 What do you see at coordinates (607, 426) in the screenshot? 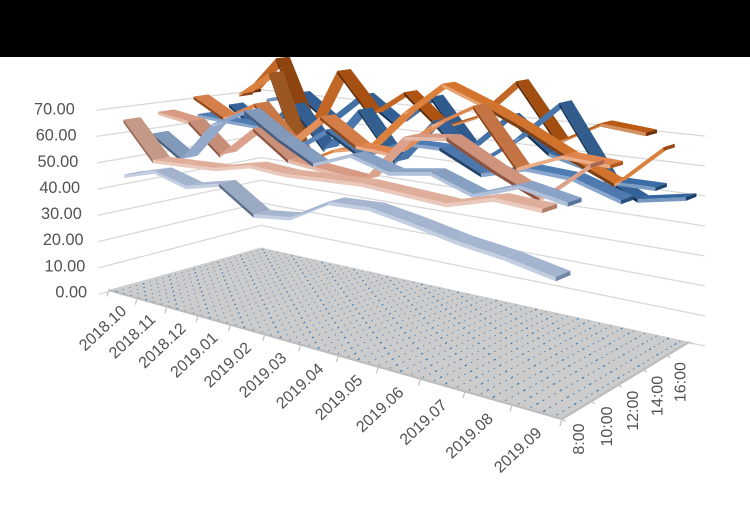
I see `svg-text: 10:00` at bounding box center [607, 426].